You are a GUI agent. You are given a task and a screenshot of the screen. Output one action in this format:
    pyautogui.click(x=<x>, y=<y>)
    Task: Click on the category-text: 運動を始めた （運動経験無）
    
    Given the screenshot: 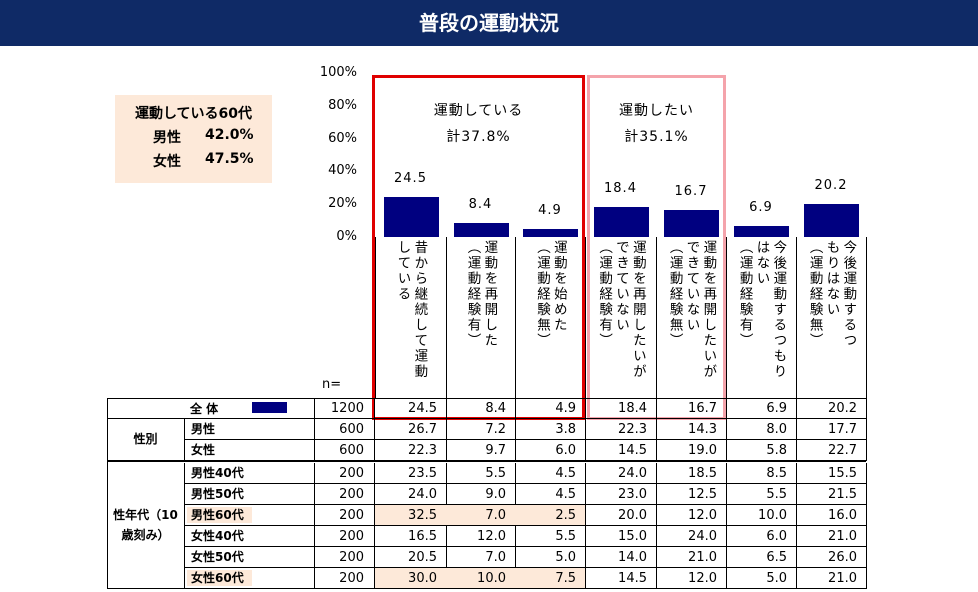 What is the action you would take?
    pyautogui.click(x=550, y=294)
    